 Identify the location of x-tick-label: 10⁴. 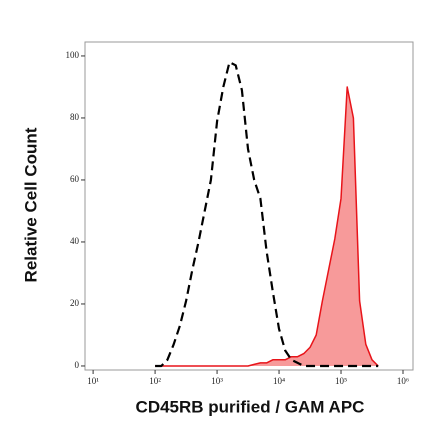
(279, 381).